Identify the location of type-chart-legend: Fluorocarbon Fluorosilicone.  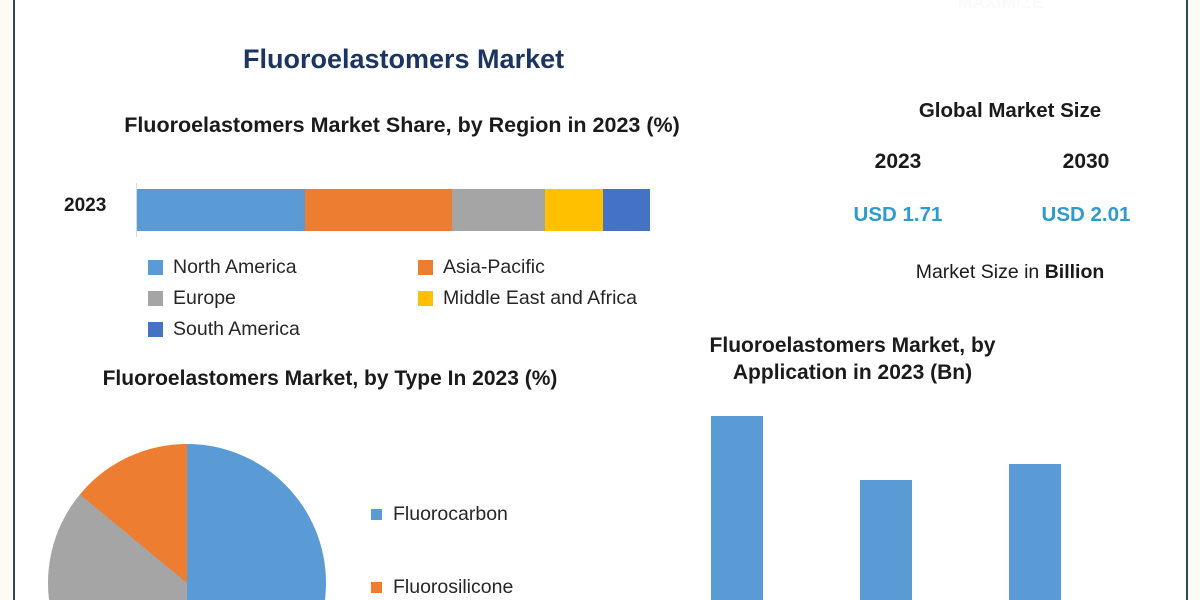
(442, 539).